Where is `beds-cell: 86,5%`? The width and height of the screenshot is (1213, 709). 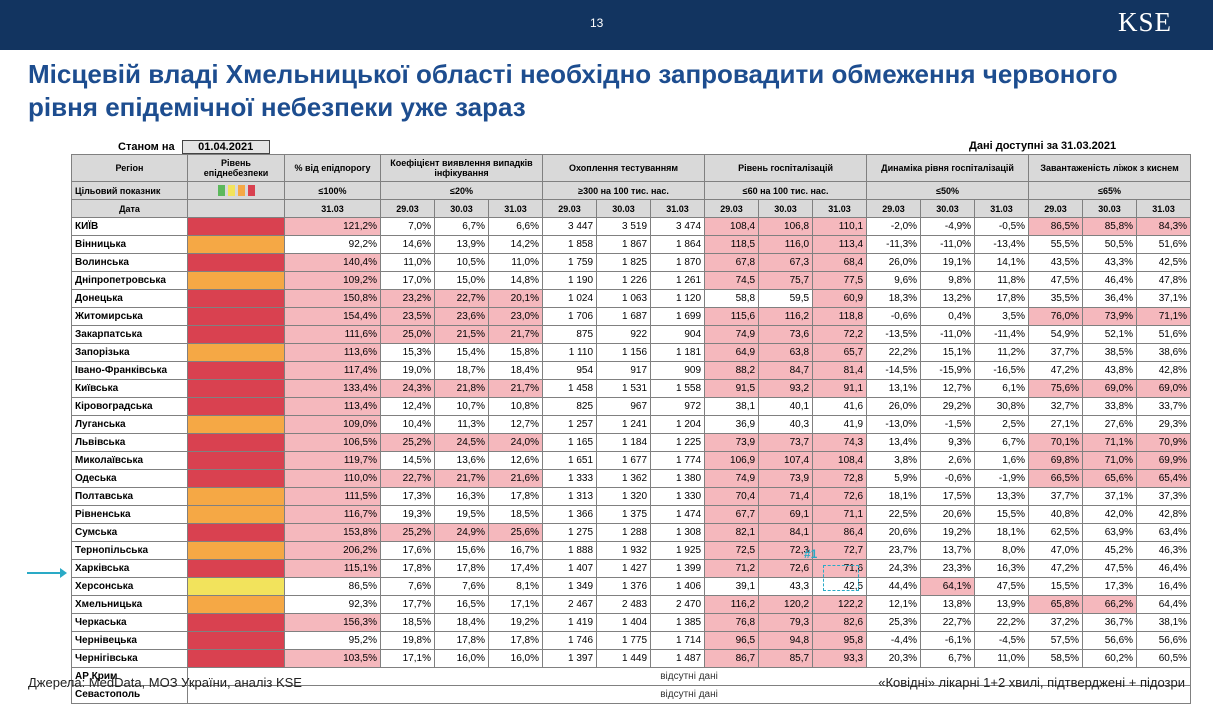 beds-cell: 86,5% is located at coordinates (1056, 226).